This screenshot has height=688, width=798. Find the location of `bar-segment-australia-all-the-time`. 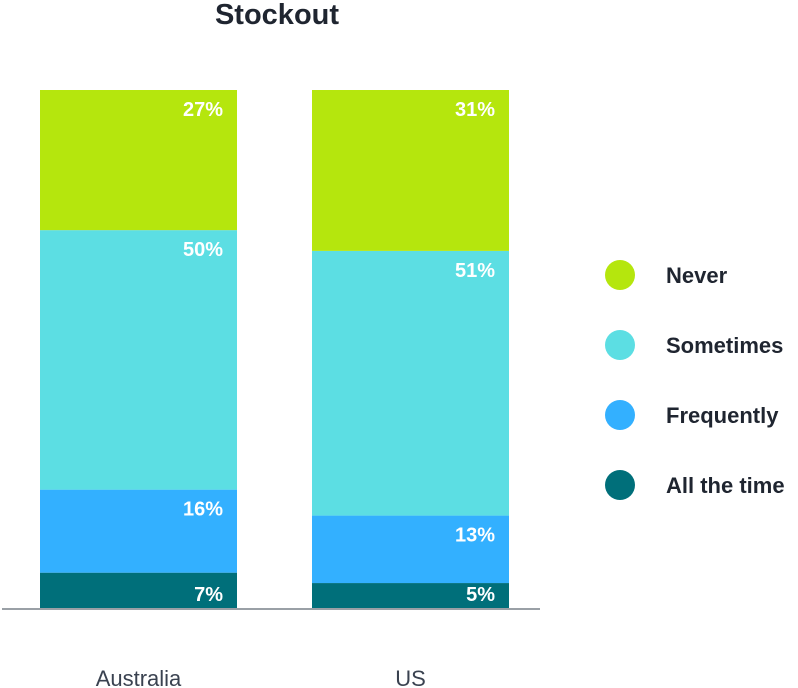

bar-segment-australia-all-the-time is located at coordinates (138, 590).